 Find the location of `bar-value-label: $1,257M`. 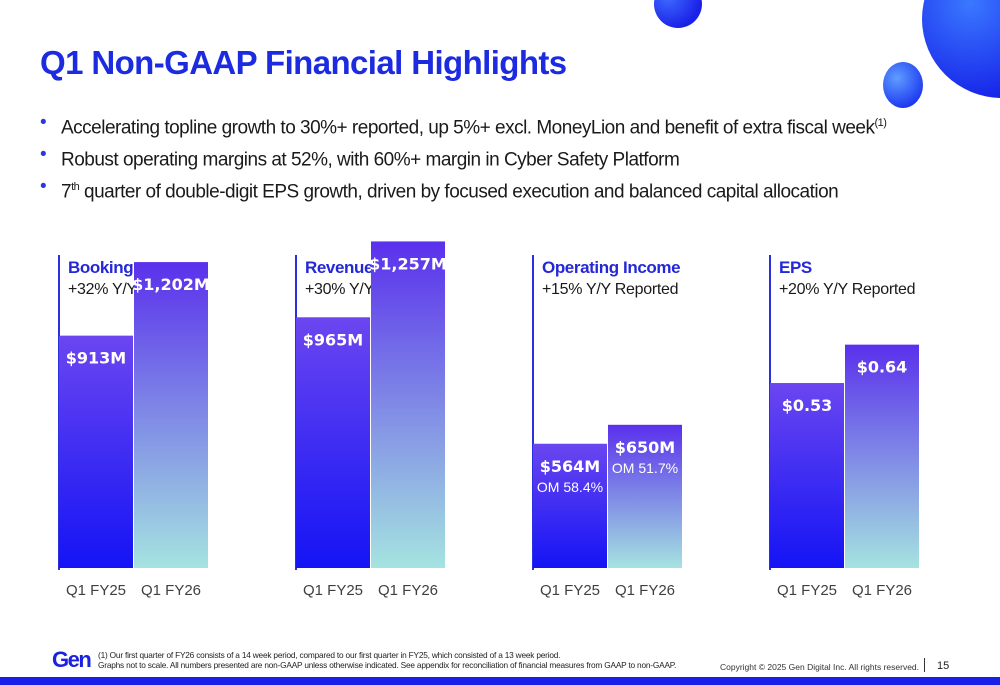

bar-value-label: $1,257M is located at coordinates (408, 263).